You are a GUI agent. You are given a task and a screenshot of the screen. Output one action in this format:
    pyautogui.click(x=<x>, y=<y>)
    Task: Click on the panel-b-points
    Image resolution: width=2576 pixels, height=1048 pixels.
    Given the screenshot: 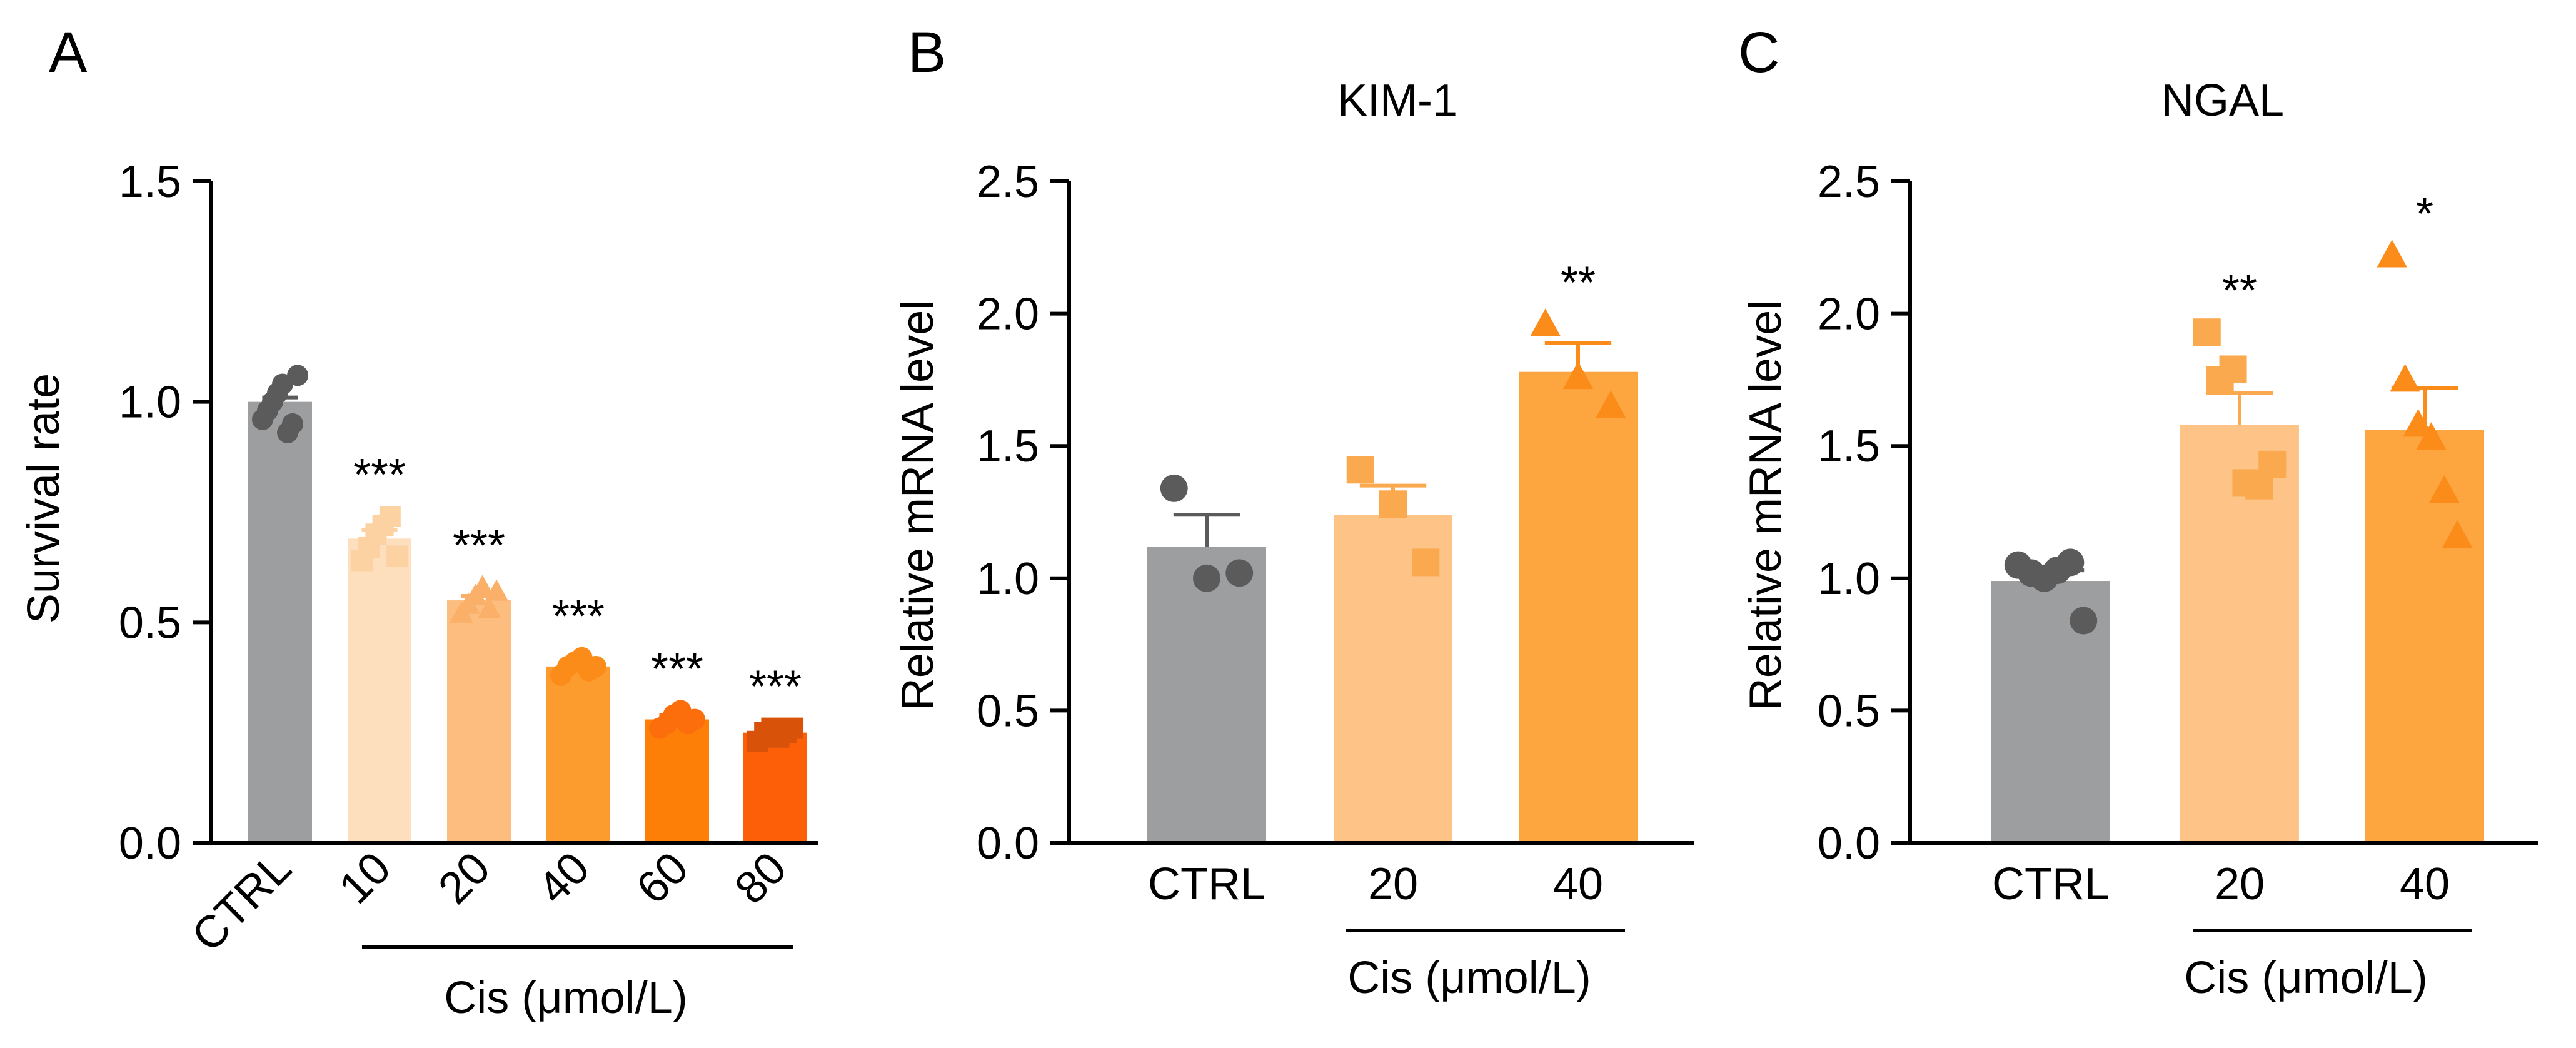 What is the action you would take?
    pyautogui.click(x=1393, y=450)
    